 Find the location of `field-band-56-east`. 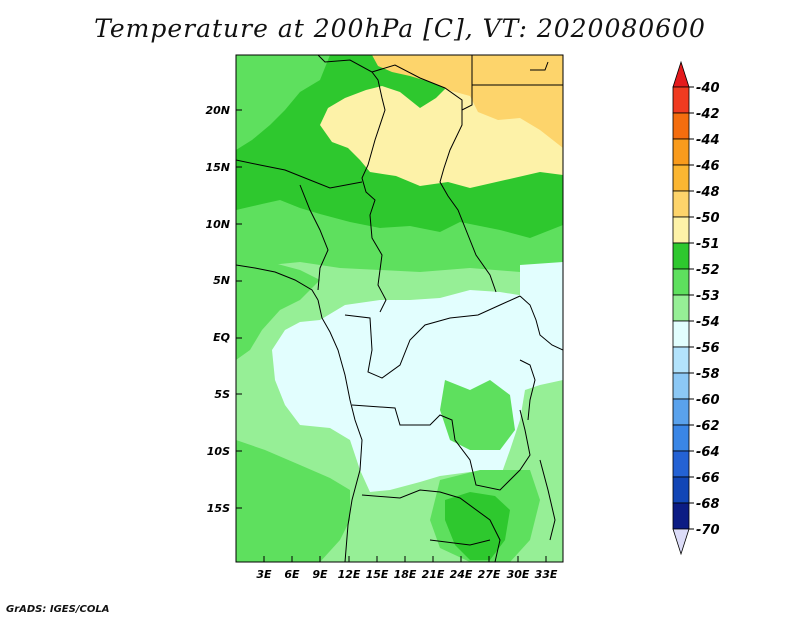

field-band-56-east is located at coordinates (541, 286).